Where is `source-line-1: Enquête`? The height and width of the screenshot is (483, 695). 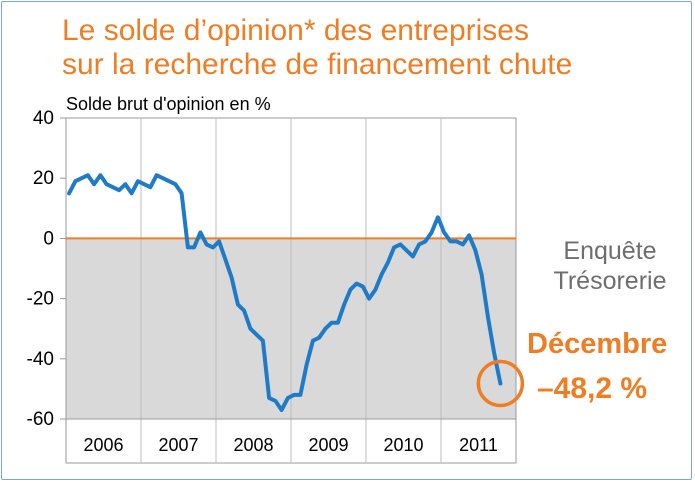
source-line-1: Enquête is located at coordinates (610, 251).